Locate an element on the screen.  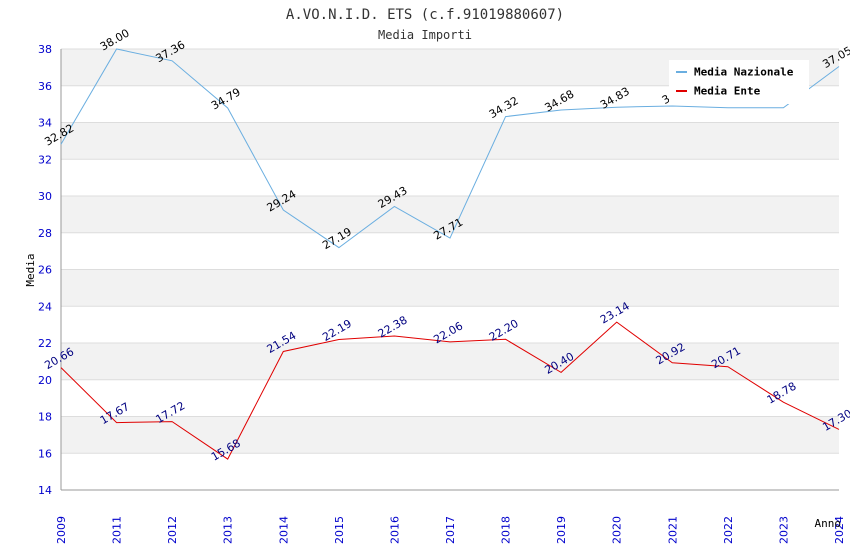
legend-box is located at coordinates (739, 82).